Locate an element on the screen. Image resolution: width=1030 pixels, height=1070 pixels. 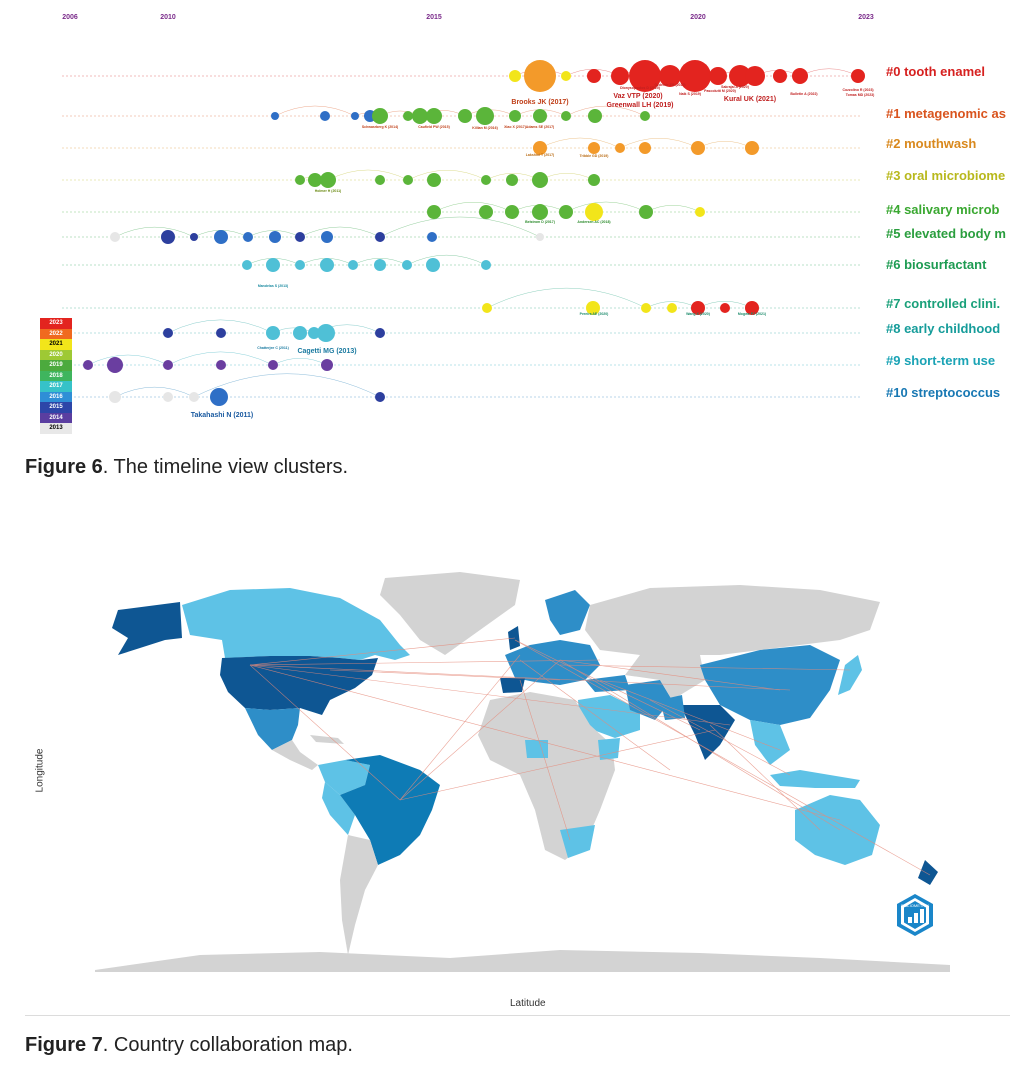
country-spain is located at coordinates (512, 685).